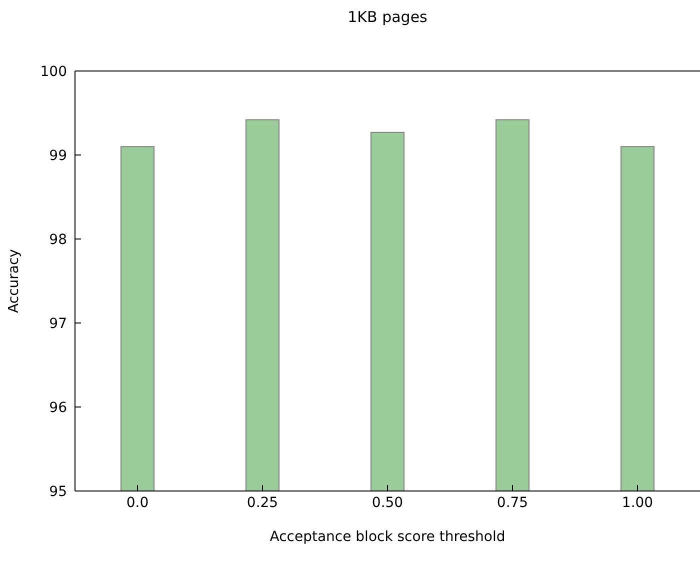 This screenshot has height=584, width=700. What do you see at coordinates (58, 324) in the screenshot?
I see `y-tick-label: 97` at bounding box center [58, 324].